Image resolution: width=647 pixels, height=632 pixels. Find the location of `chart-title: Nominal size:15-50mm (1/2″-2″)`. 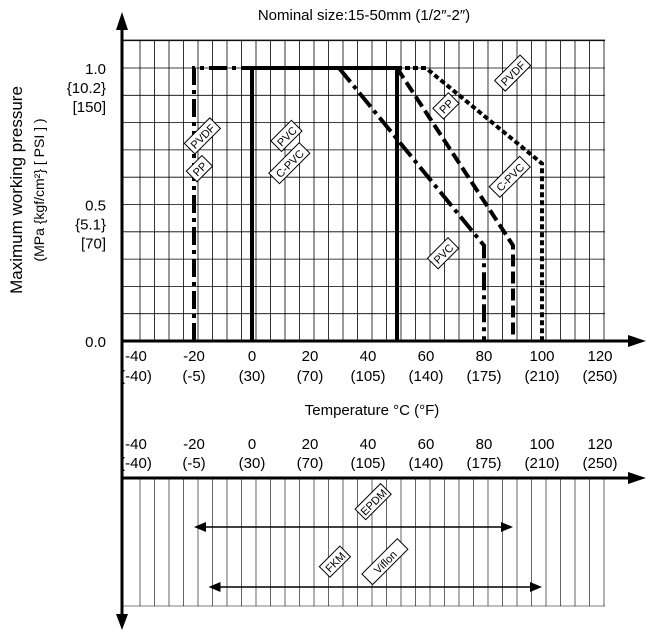

chart-title: Nominal size:15-50mm (1/2″-2″) is located at coordinates (364, 15).